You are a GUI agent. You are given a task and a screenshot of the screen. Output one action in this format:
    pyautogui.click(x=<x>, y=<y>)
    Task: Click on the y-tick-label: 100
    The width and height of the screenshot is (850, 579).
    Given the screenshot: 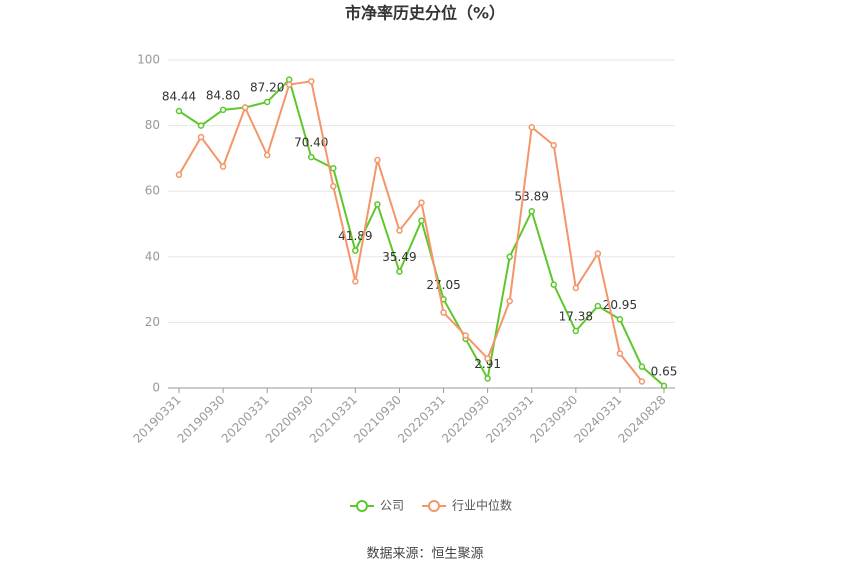 What is the action you would take?
    pyautogui.click(x=148, y=60)
    